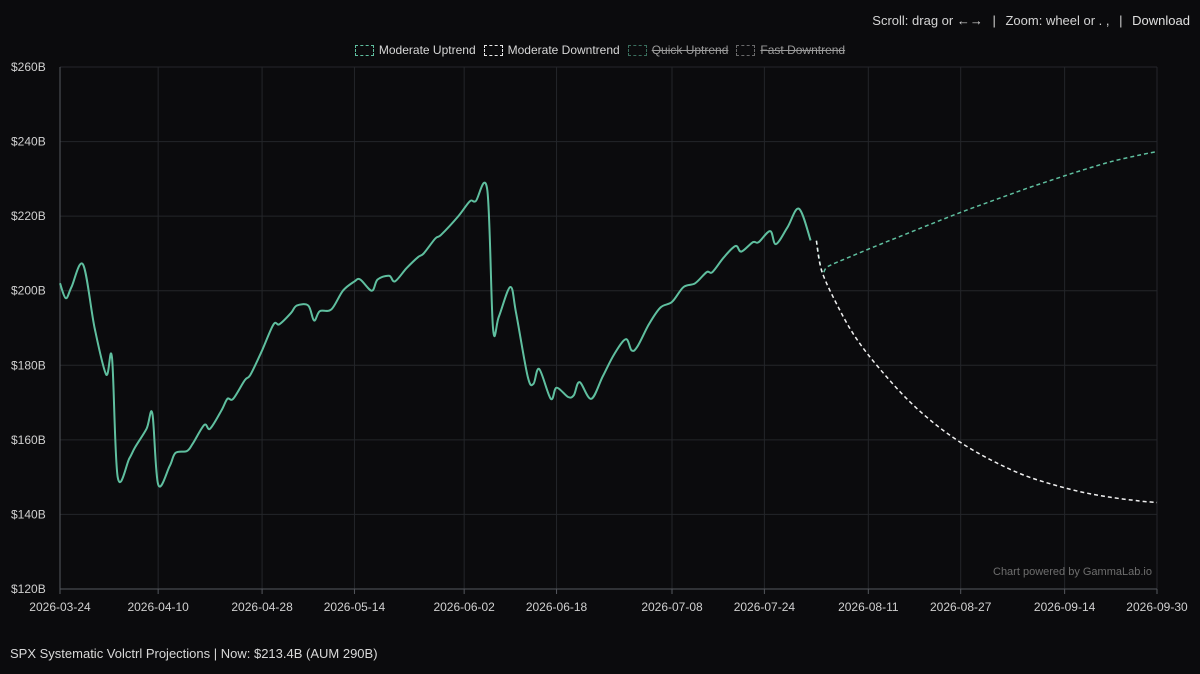  Describe the element at coordinates (158, 607) in the screenshot. I see `x-tick-label: 2026-04-10` at that location.